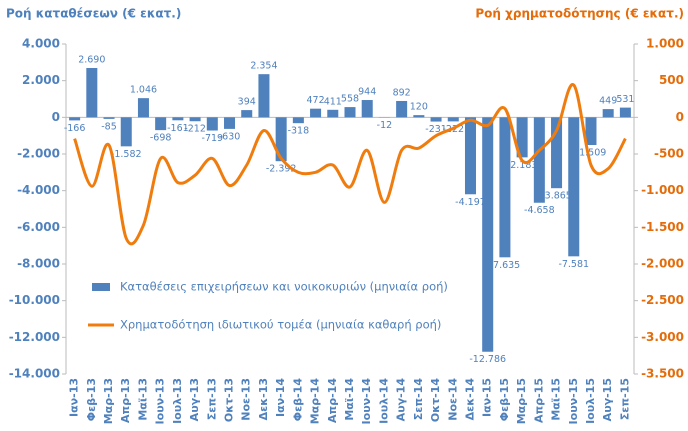  What do you see at coordinates (349, 399) in the screenshot?
I see `x-tick-label: Μαϊ-14` at bounding box center [349, 399].